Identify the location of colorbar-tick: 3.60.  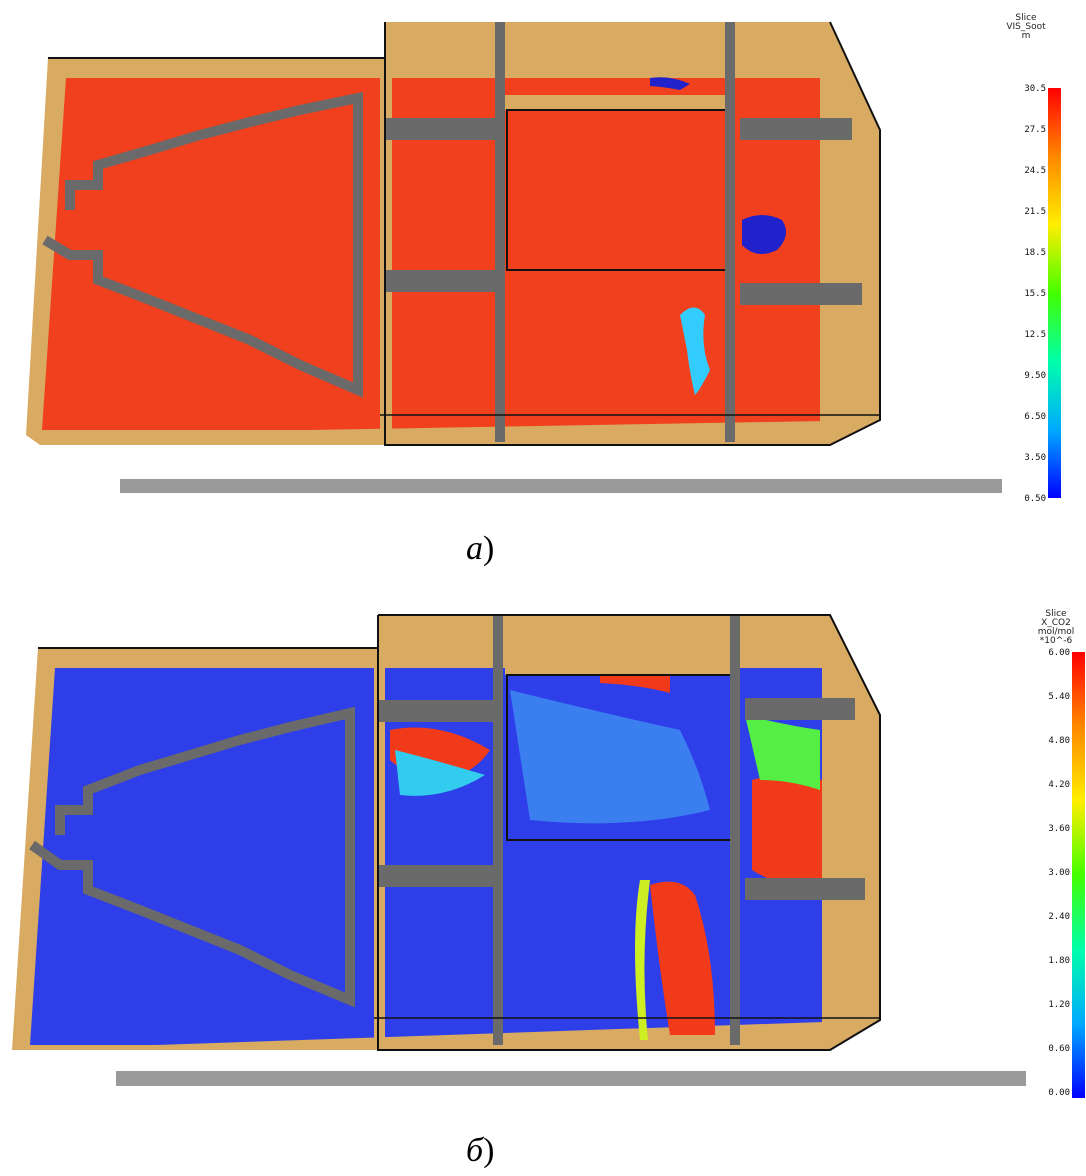
(1059, 829).